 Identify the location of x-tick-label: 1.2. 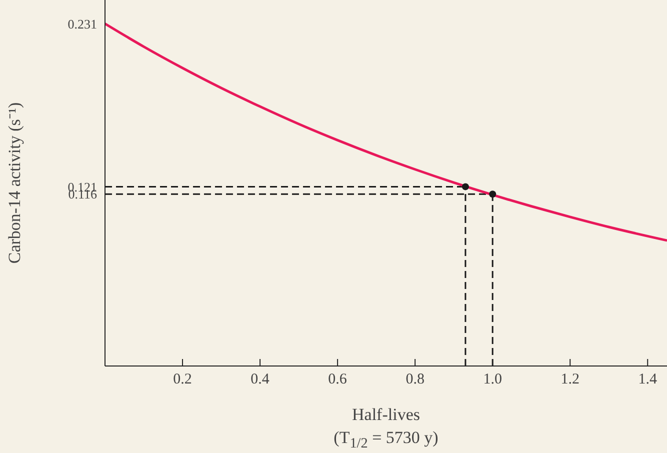
(570, 380).